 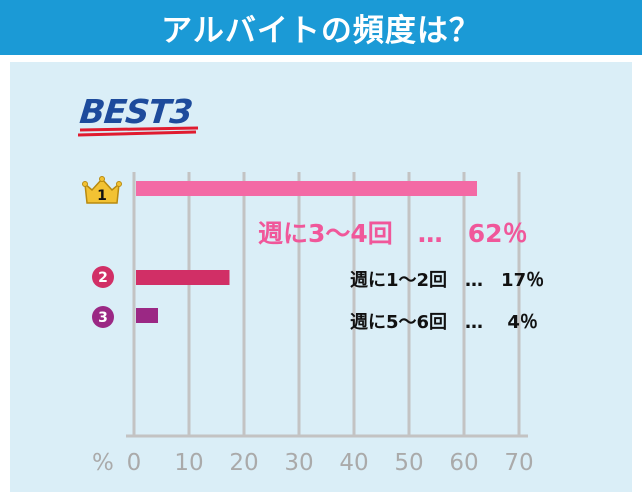 I want to click on data-label-rank-3: 週に5～6回 … 4％, so click(x=444, y=322).